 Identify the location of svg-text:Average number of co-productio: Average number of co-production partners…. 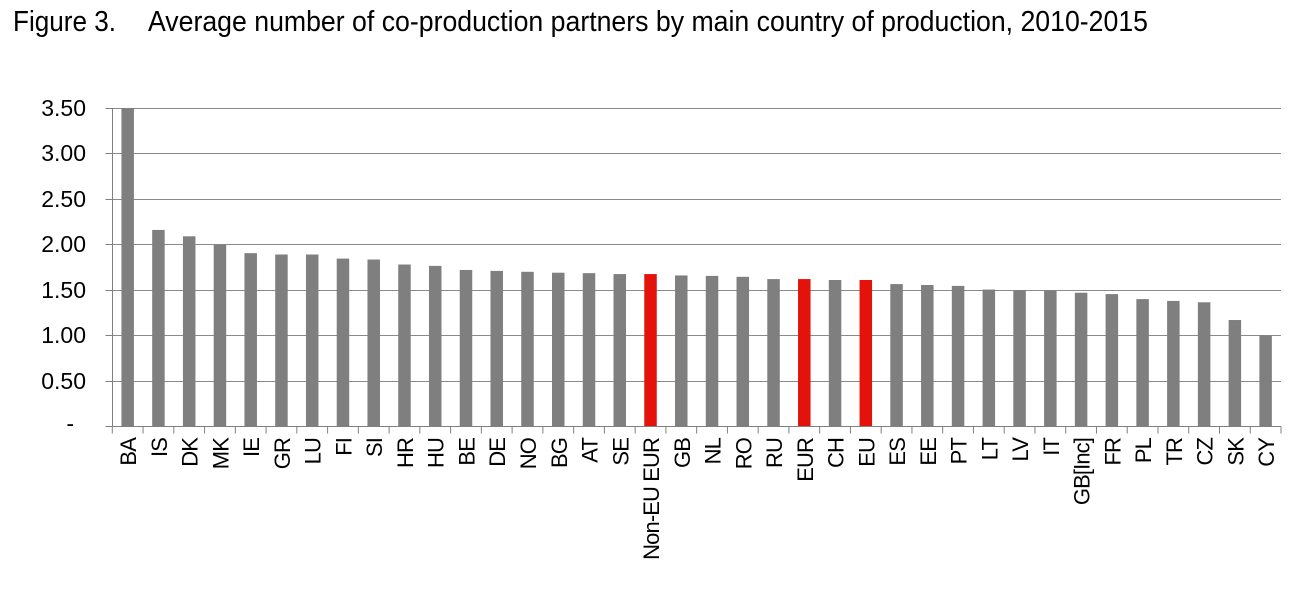
(648, 22).